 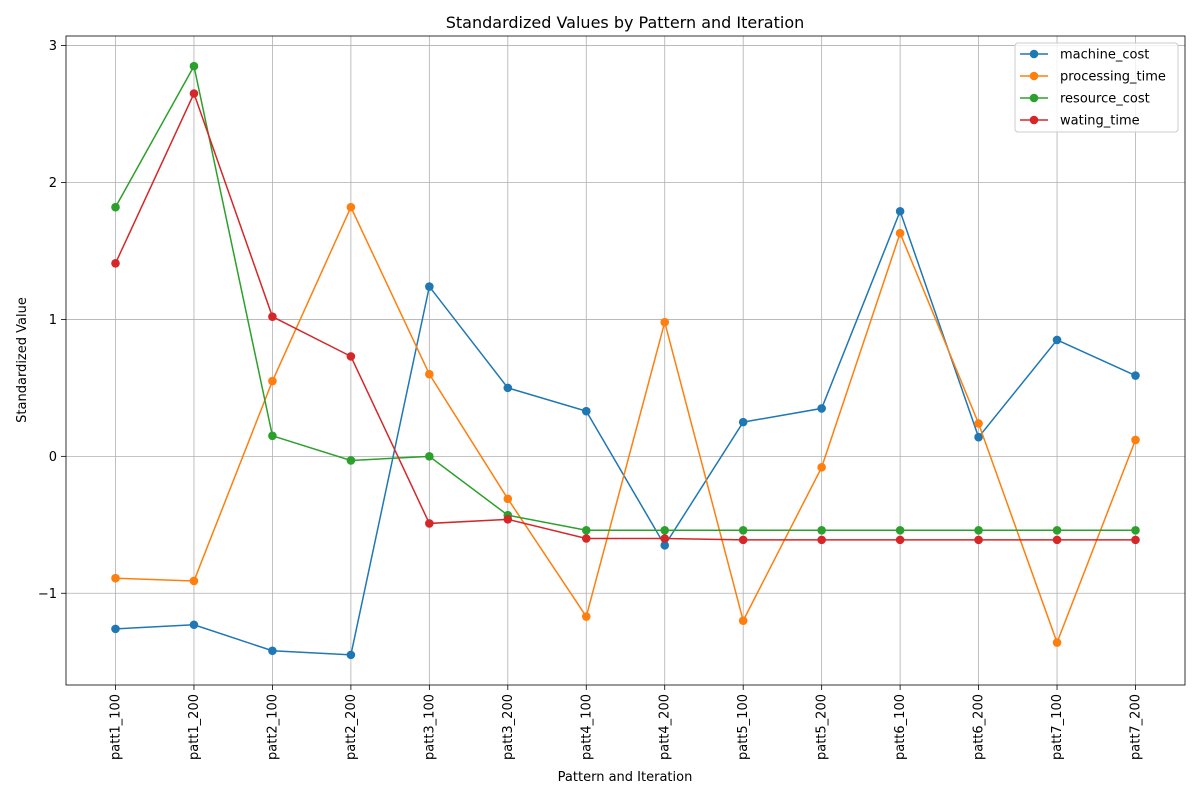 I want to click on x-tick-label: patt2_100, so click(x=272, y=727).